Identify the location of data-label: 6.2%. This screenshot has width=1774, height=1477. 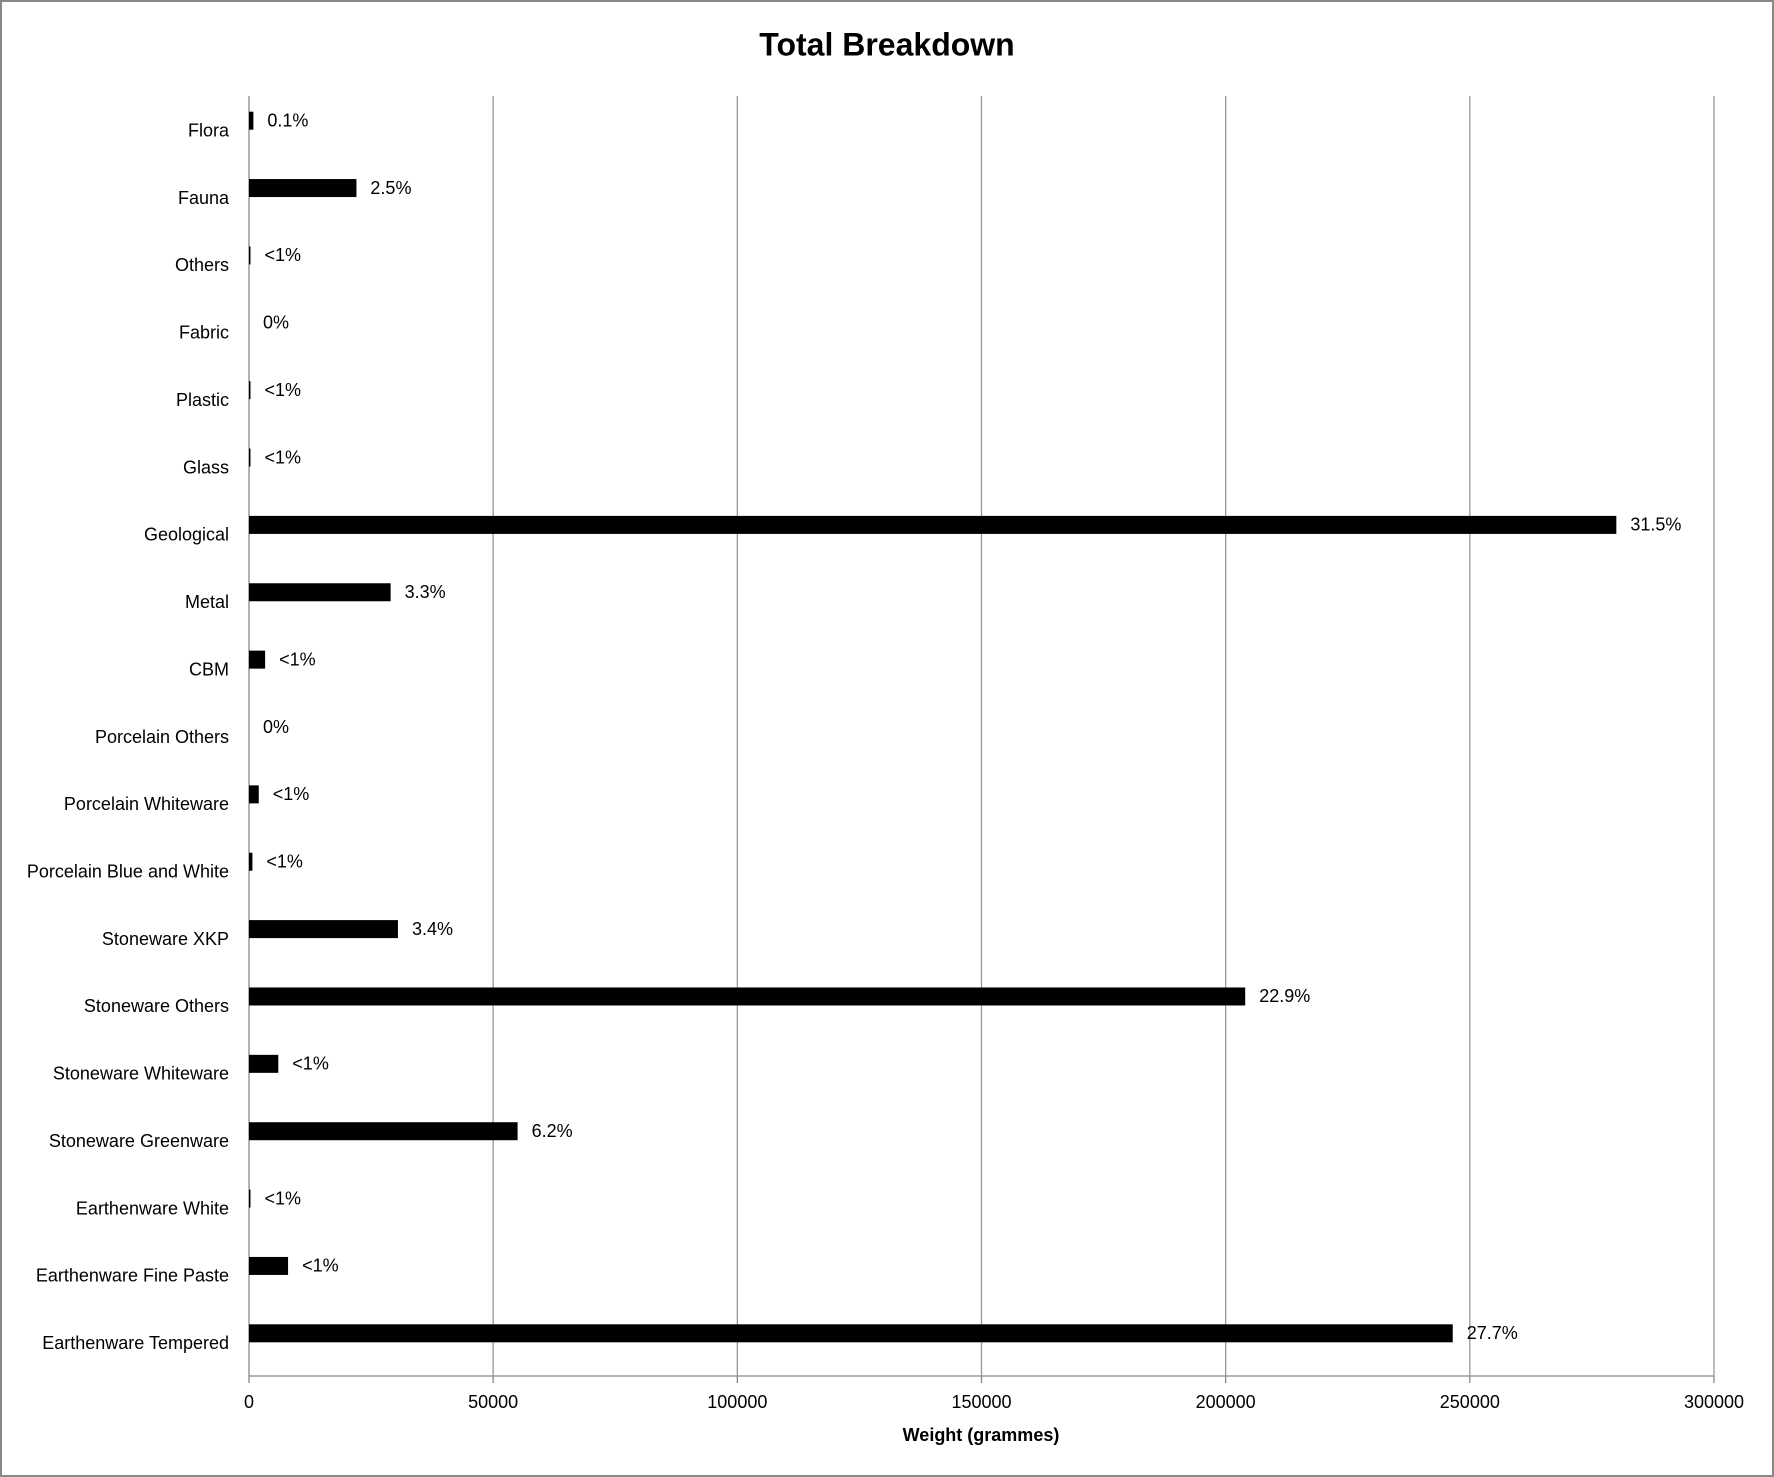
(552, 1131).